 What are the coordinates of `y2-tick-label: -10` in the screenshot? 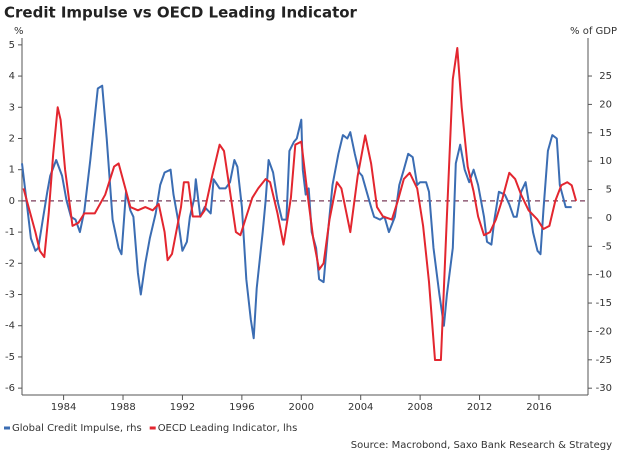 It's located at (604, 275).